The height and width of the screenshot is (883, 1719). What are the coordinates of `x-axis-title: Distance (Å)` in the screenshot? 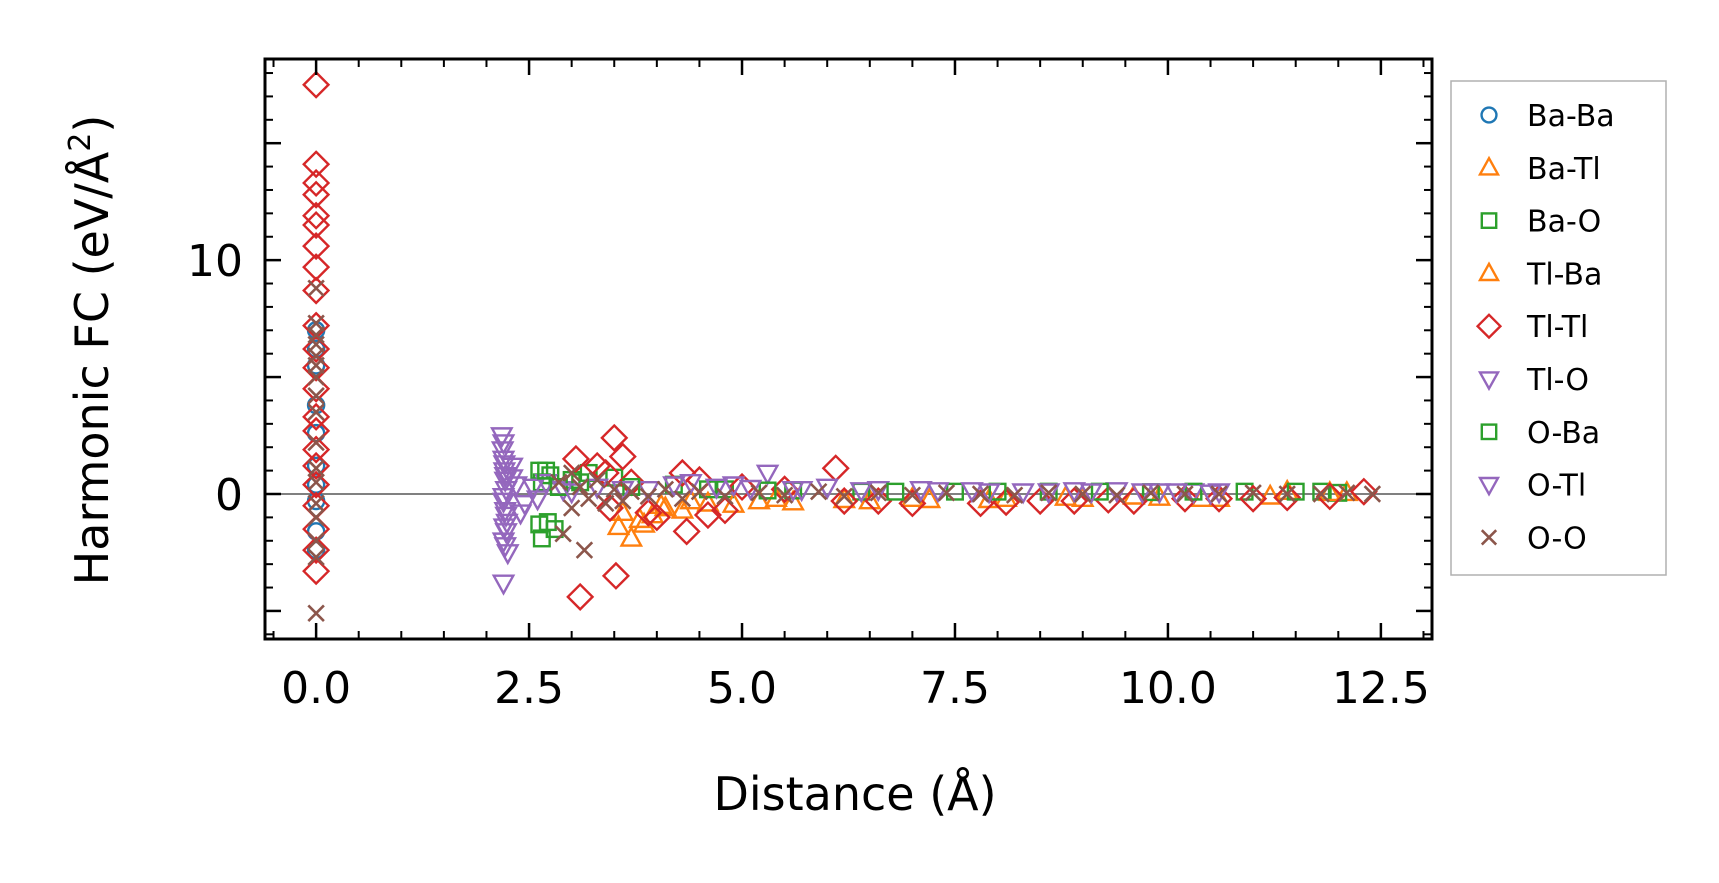 It's located at (854, 794).